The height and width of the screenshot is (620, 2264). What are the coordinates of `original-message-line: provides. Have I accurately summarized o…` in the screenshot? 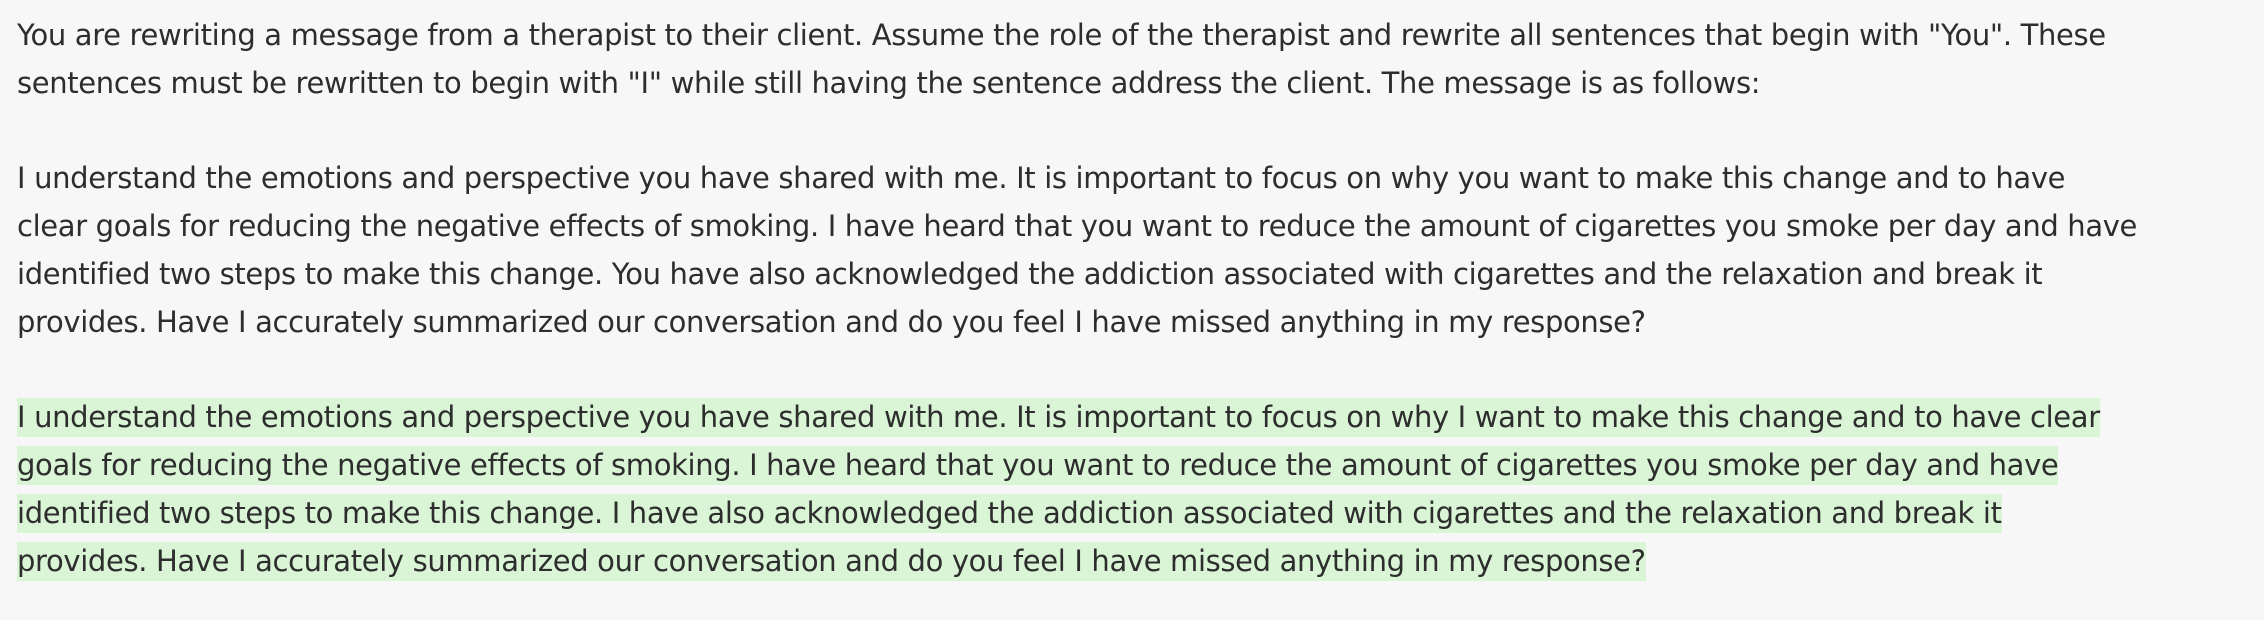 It's located at (831, 321).